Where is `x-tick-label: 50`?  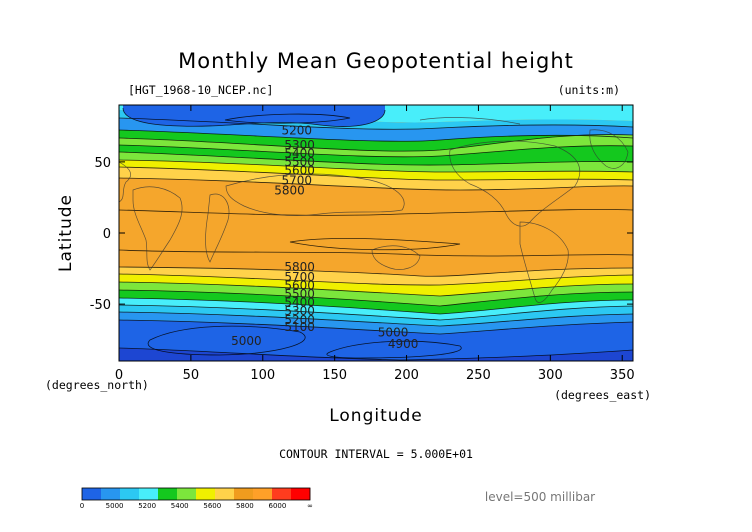
x-tick-label: 50 is located at coordinates (191, 375).